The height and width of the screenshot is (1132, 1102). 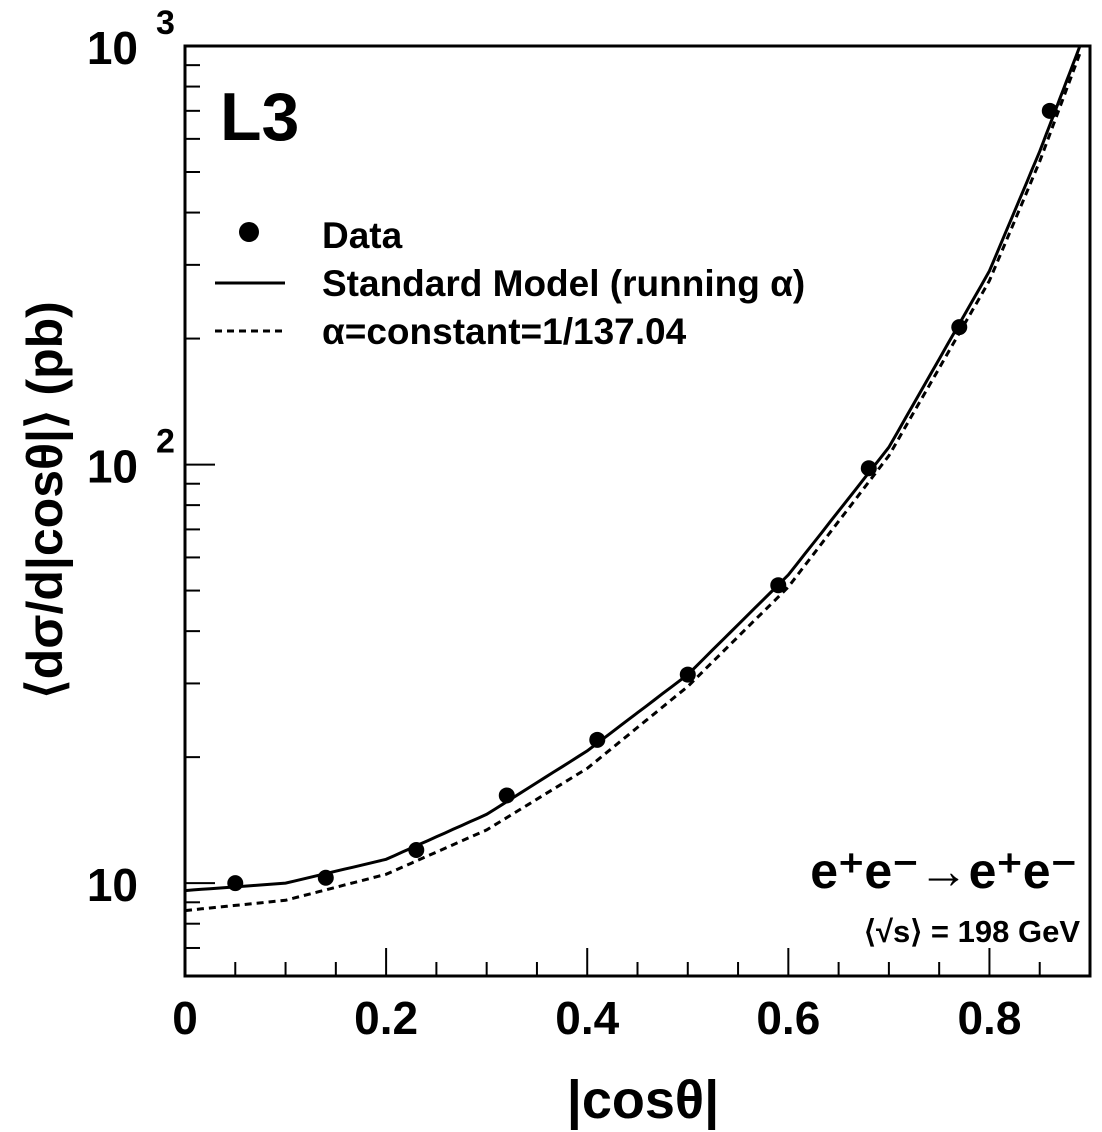 I want to click on energy-label: ⟨√s⟩ = 198 GeV, so click(x=972, y=931).